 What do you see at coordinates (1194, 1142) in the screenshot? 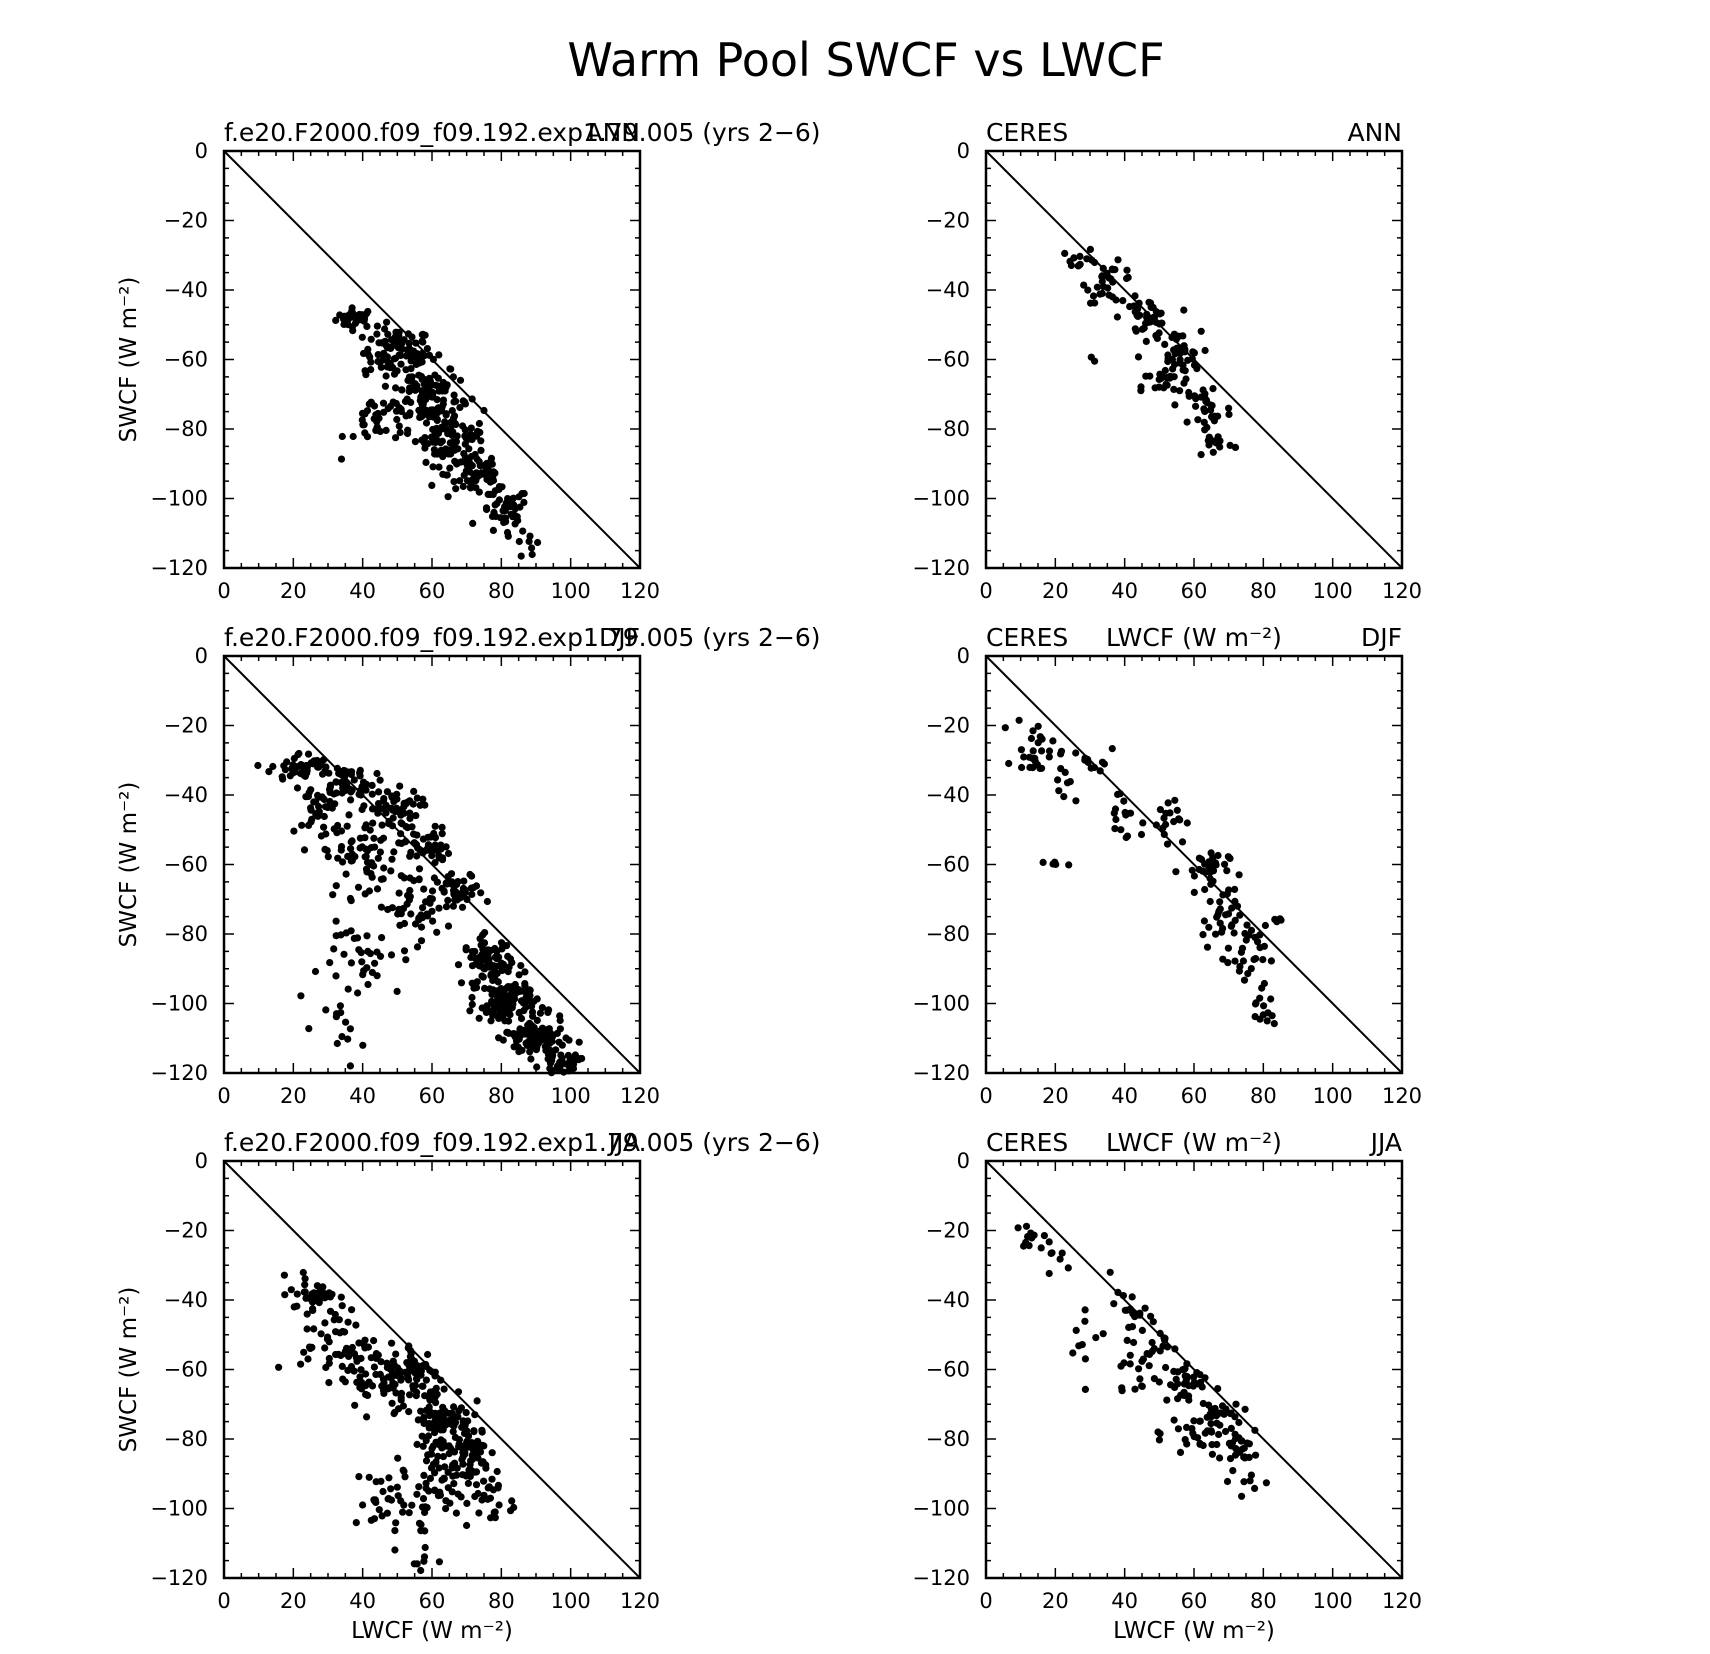
I see `center-string: LWCF (W m⁻²)` at bounding box center [1194, 1142].